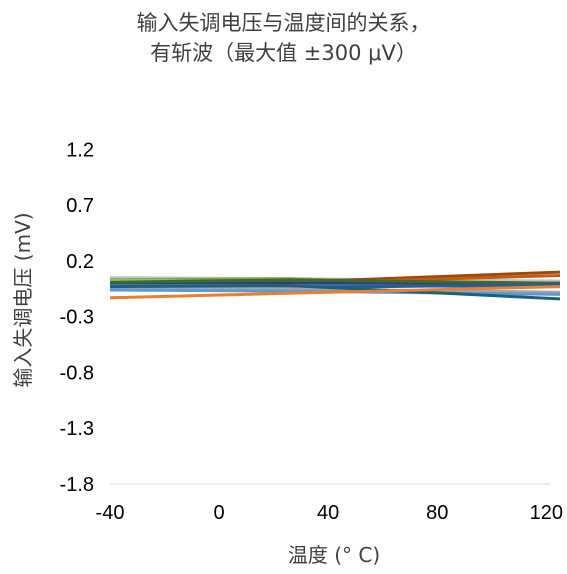 The height and width of the screenshot is (574, 567). What do you see at coordinates (80, 206) in the screenshot?
I see `y-tick-label: 0.7` at bounding box center [80, 206].